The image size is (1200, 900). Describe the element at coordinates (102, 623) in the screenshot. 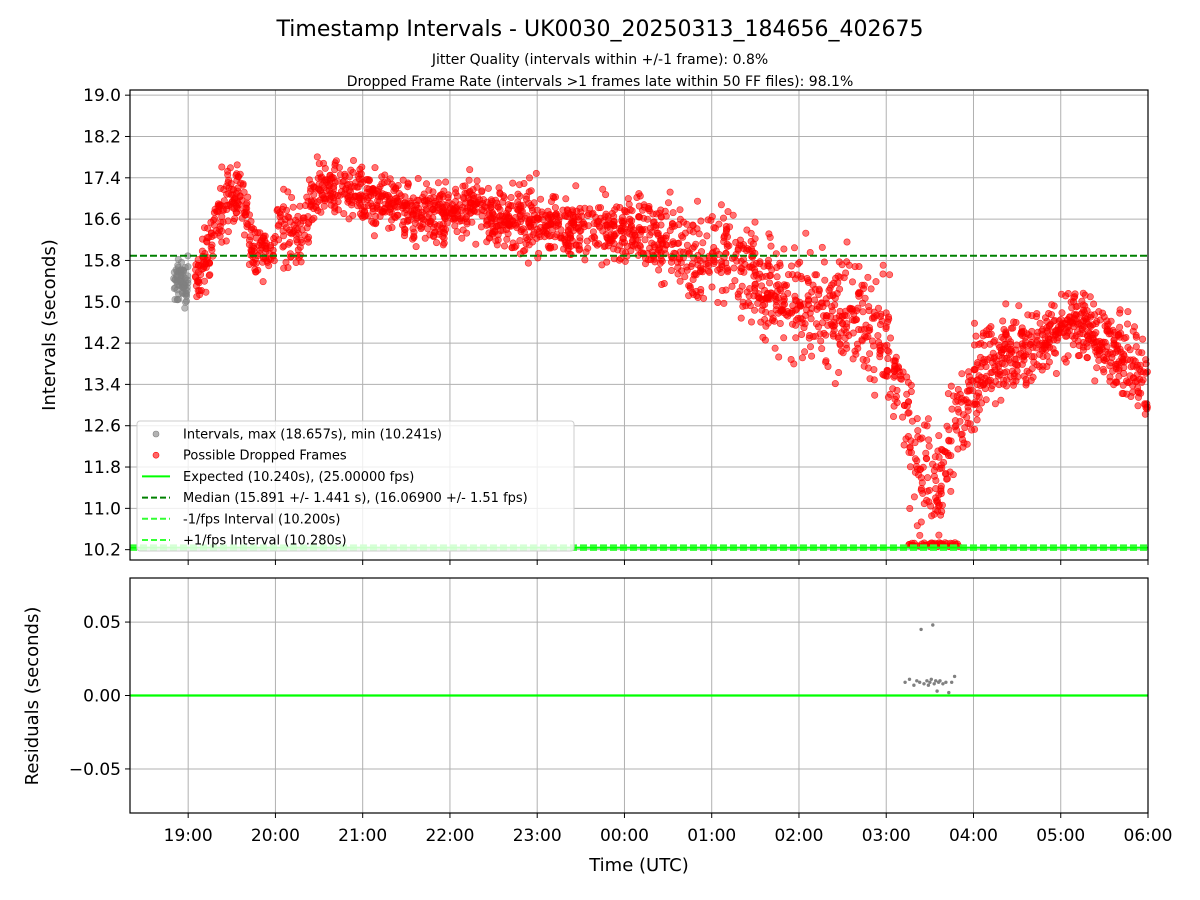

I see `y-tick-label-bottom-0: 0.05` at that location.